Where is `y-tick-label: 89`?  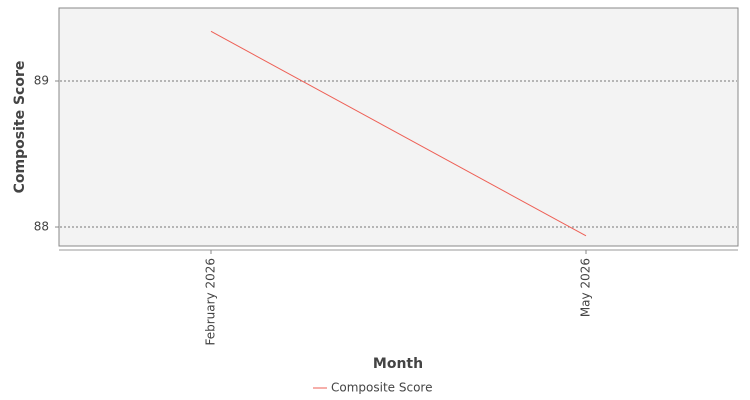 y-tick-label: 89 is located at coordinates (41, 81).